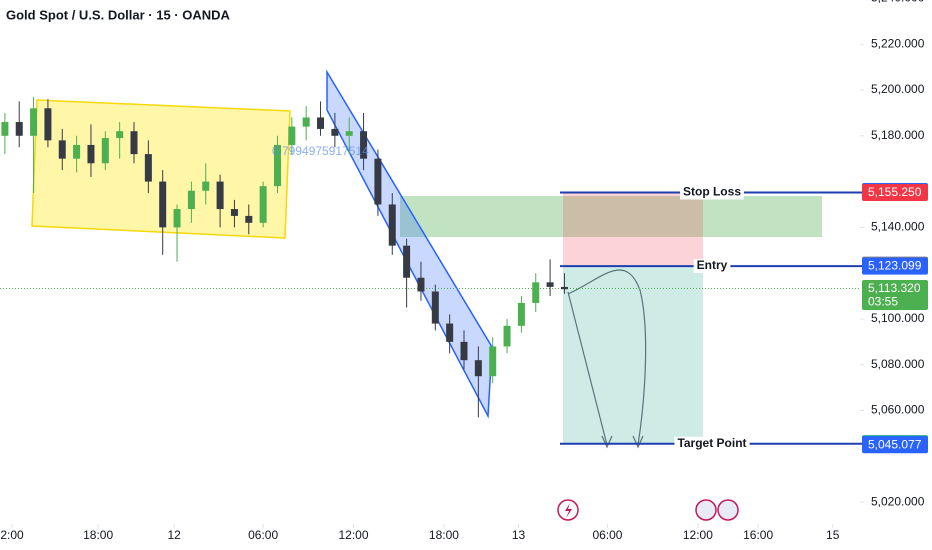  I want to click on reward-zone, so click(633, 355).